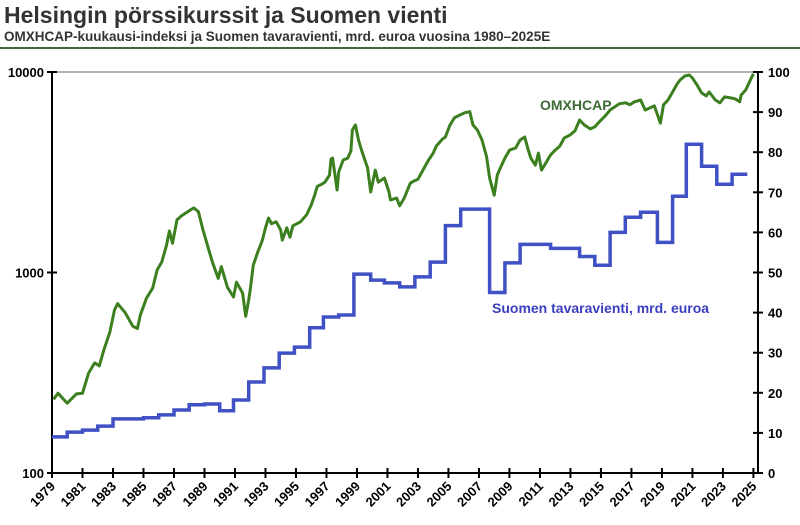  Describe the element at coordinates (779, 72) in the screenshot. I see `right-tick-label: 100` at that location.